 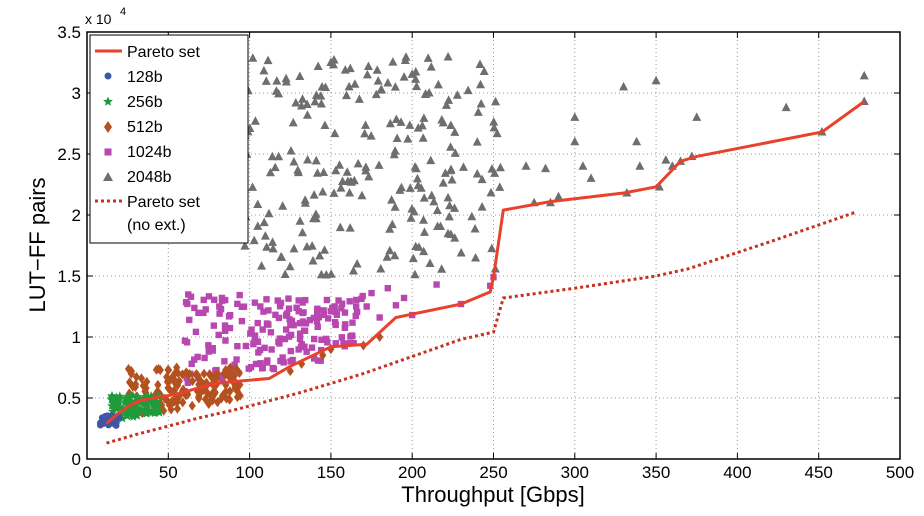 I want to click on legend-512b-marker, so click(x=108, y=127).